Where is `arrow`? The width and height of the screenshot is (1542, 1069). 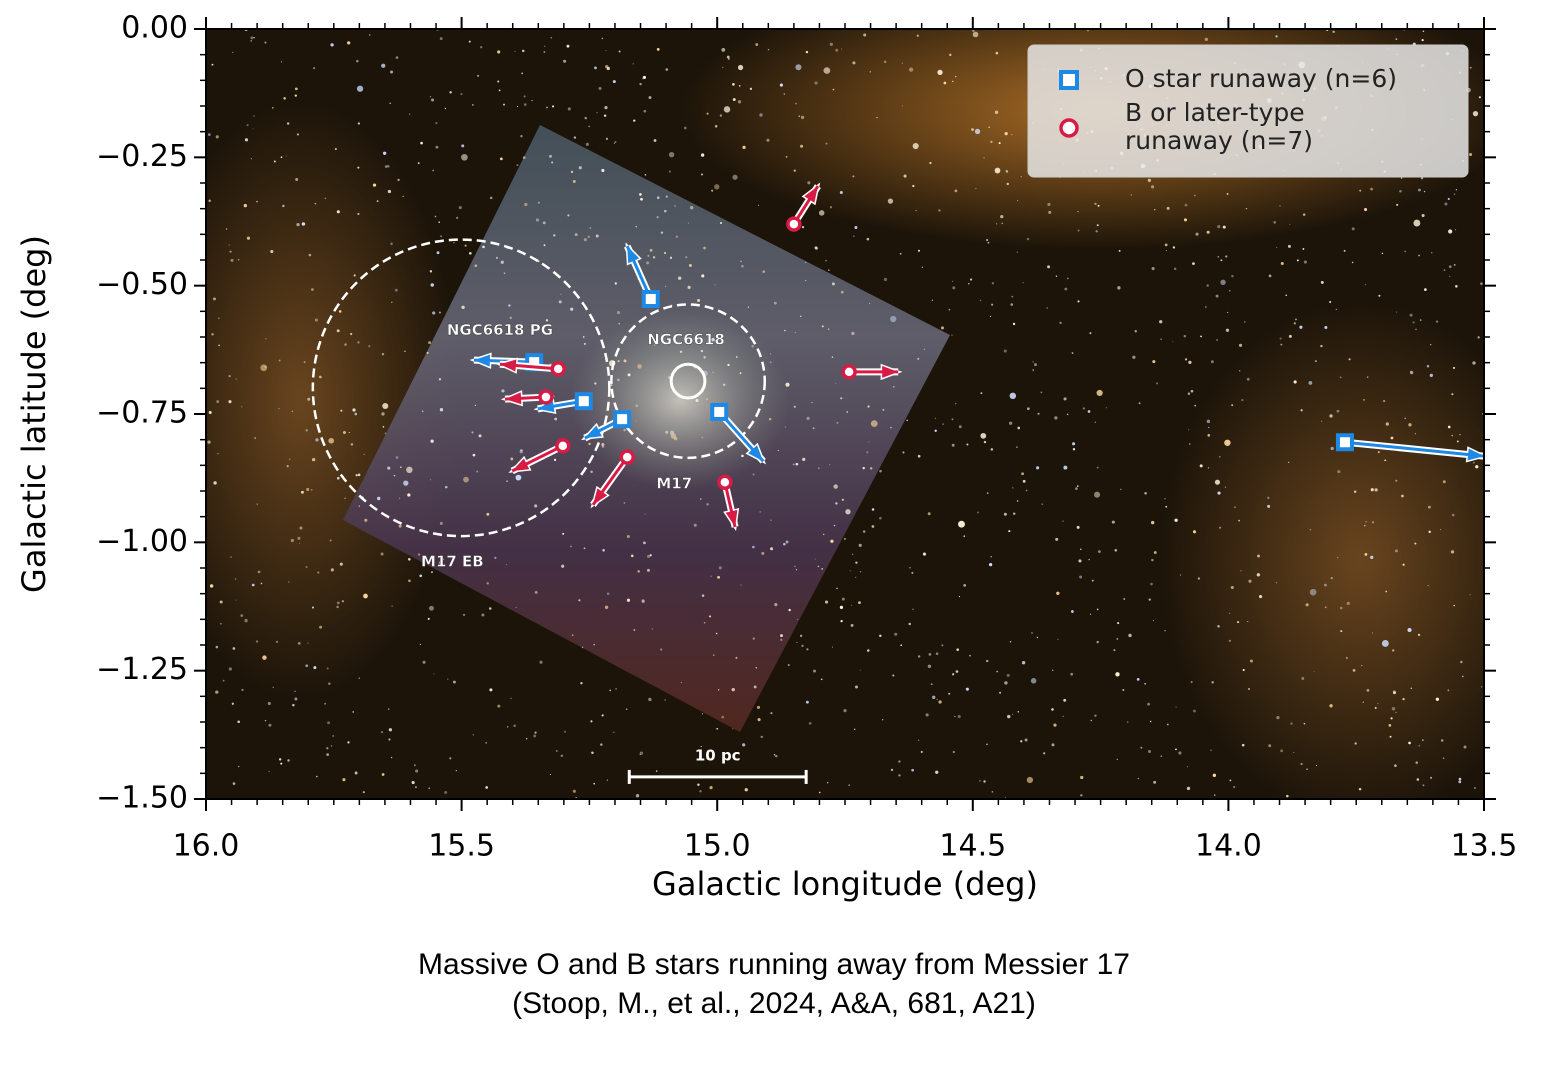
arrow is located at coordinates (1414, 449).